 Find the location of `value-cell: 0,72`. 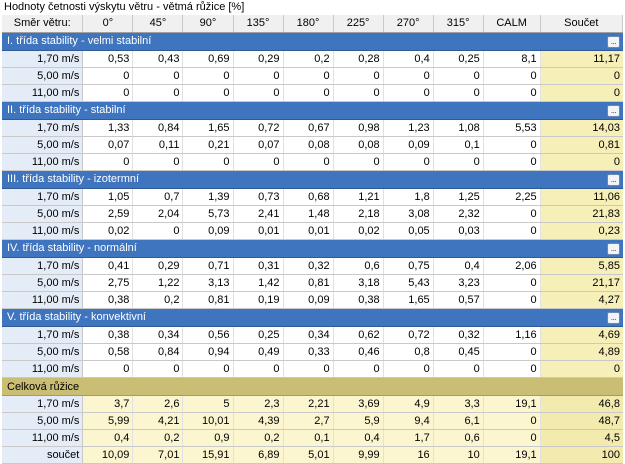

value-cell: 0,72 is located at coordinates (259, 128).